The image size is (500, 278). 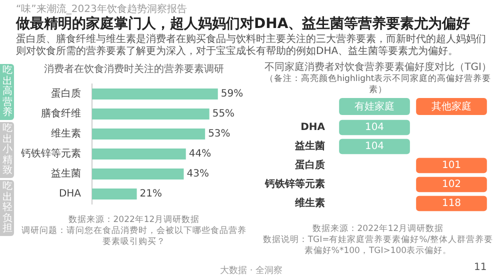 I want to click on text: 11, so click(x=480, y=267).